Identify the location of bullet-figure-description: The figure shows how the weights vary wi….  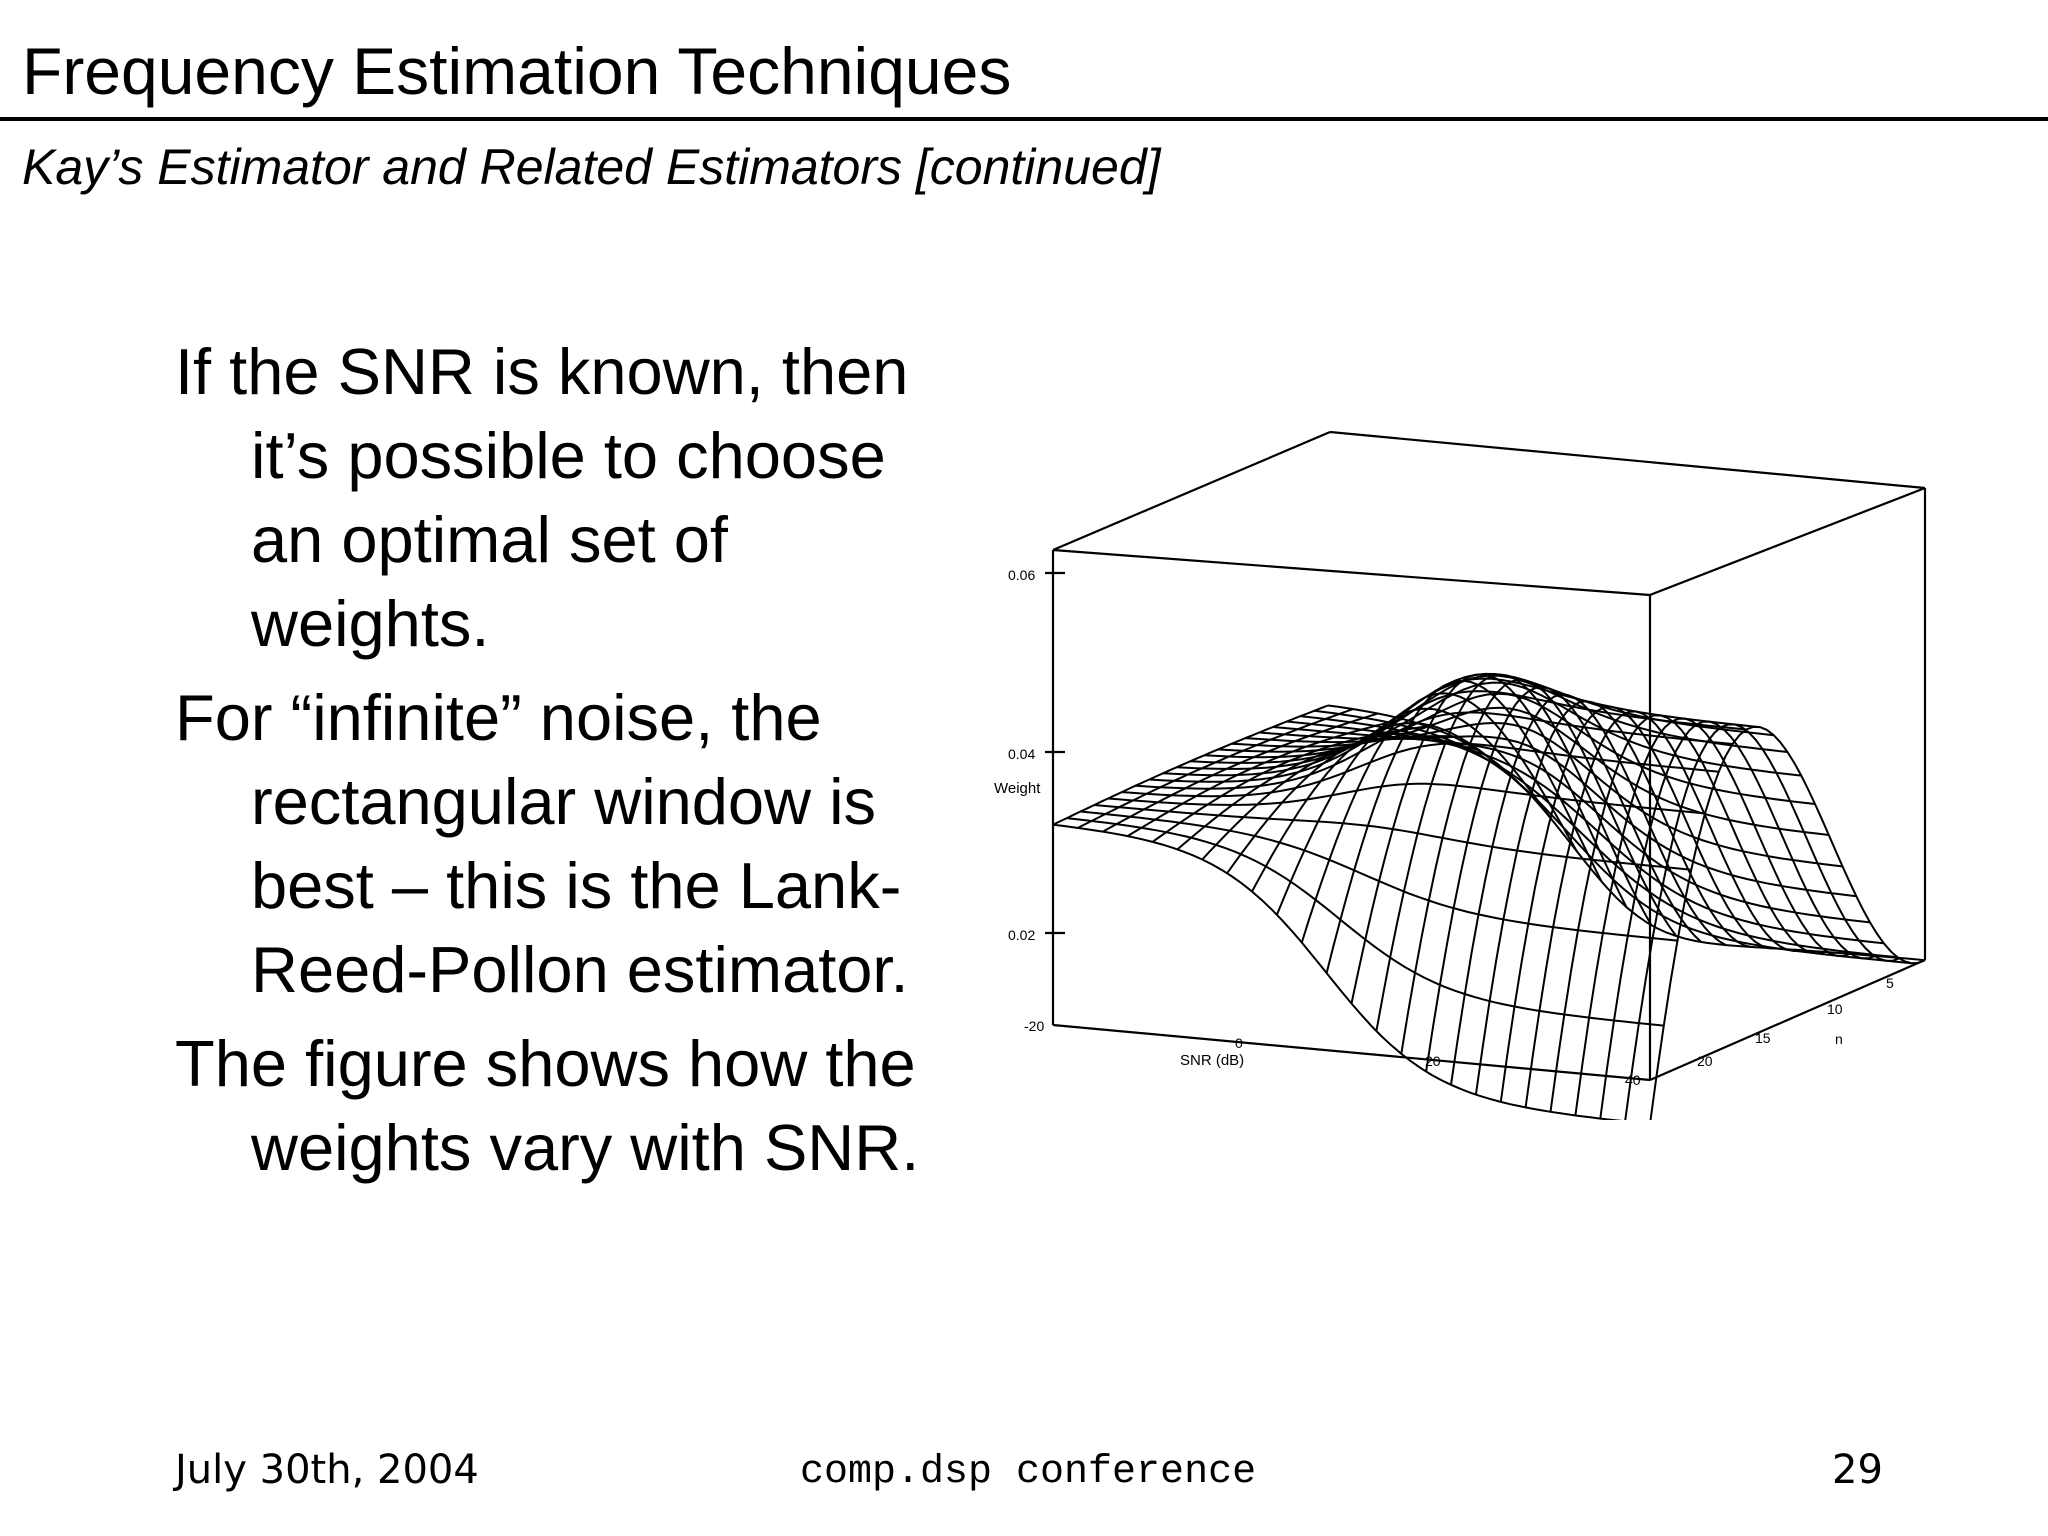
(547, 1105).